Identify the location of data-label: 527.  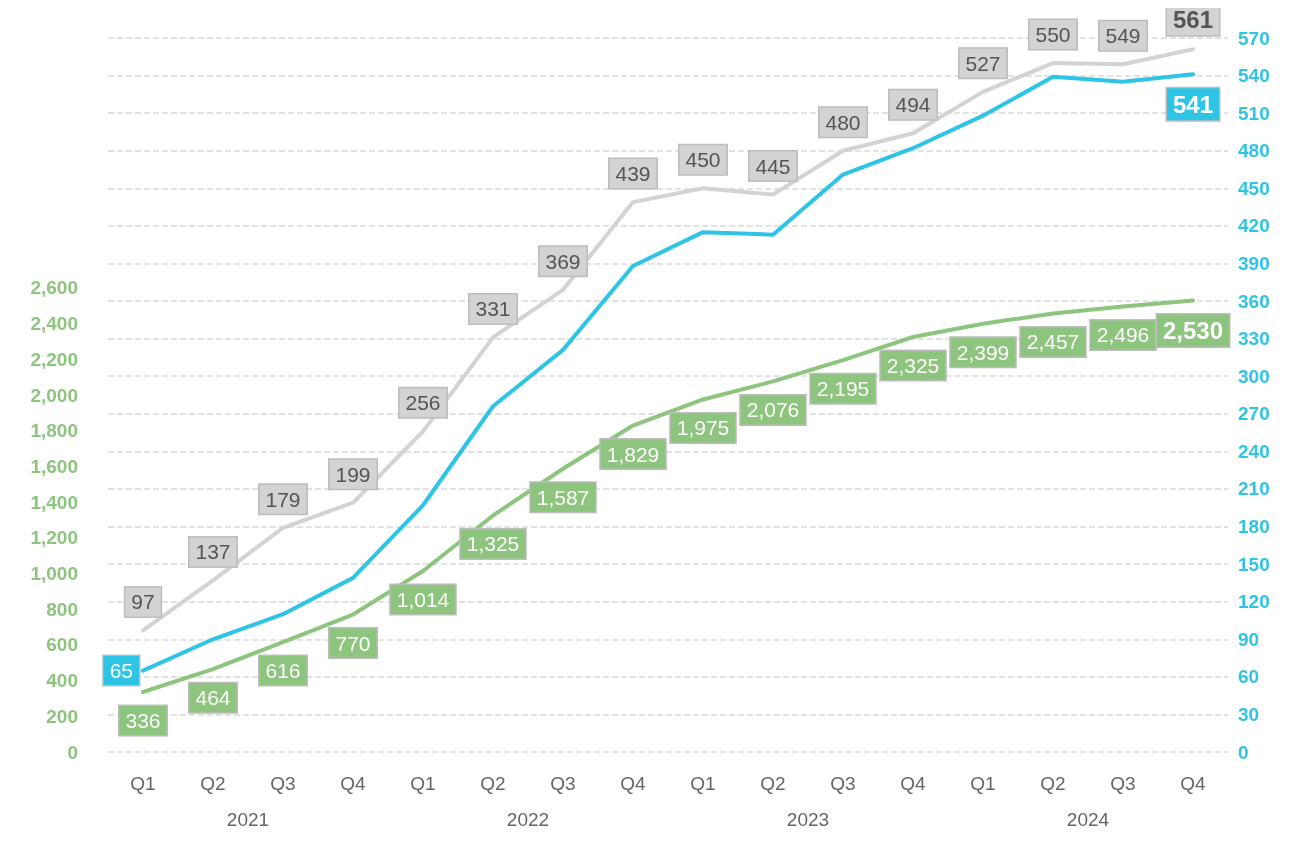
(983, 63).